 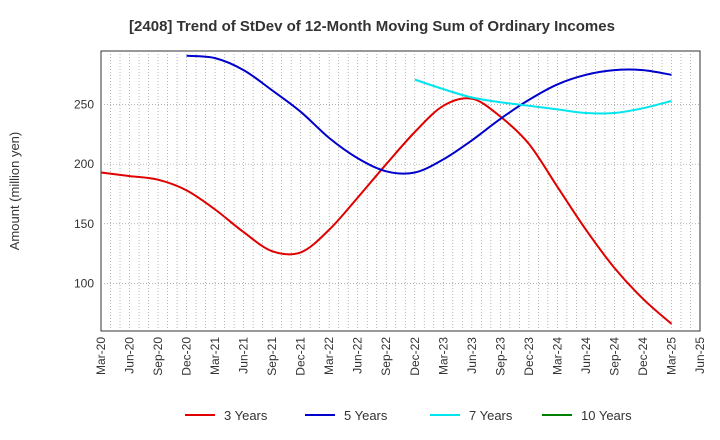 What do you see at coordinates (500, 356) in the screenshot?
I see `x-tick-label: Sep-23` at bounding box center [500, 356].